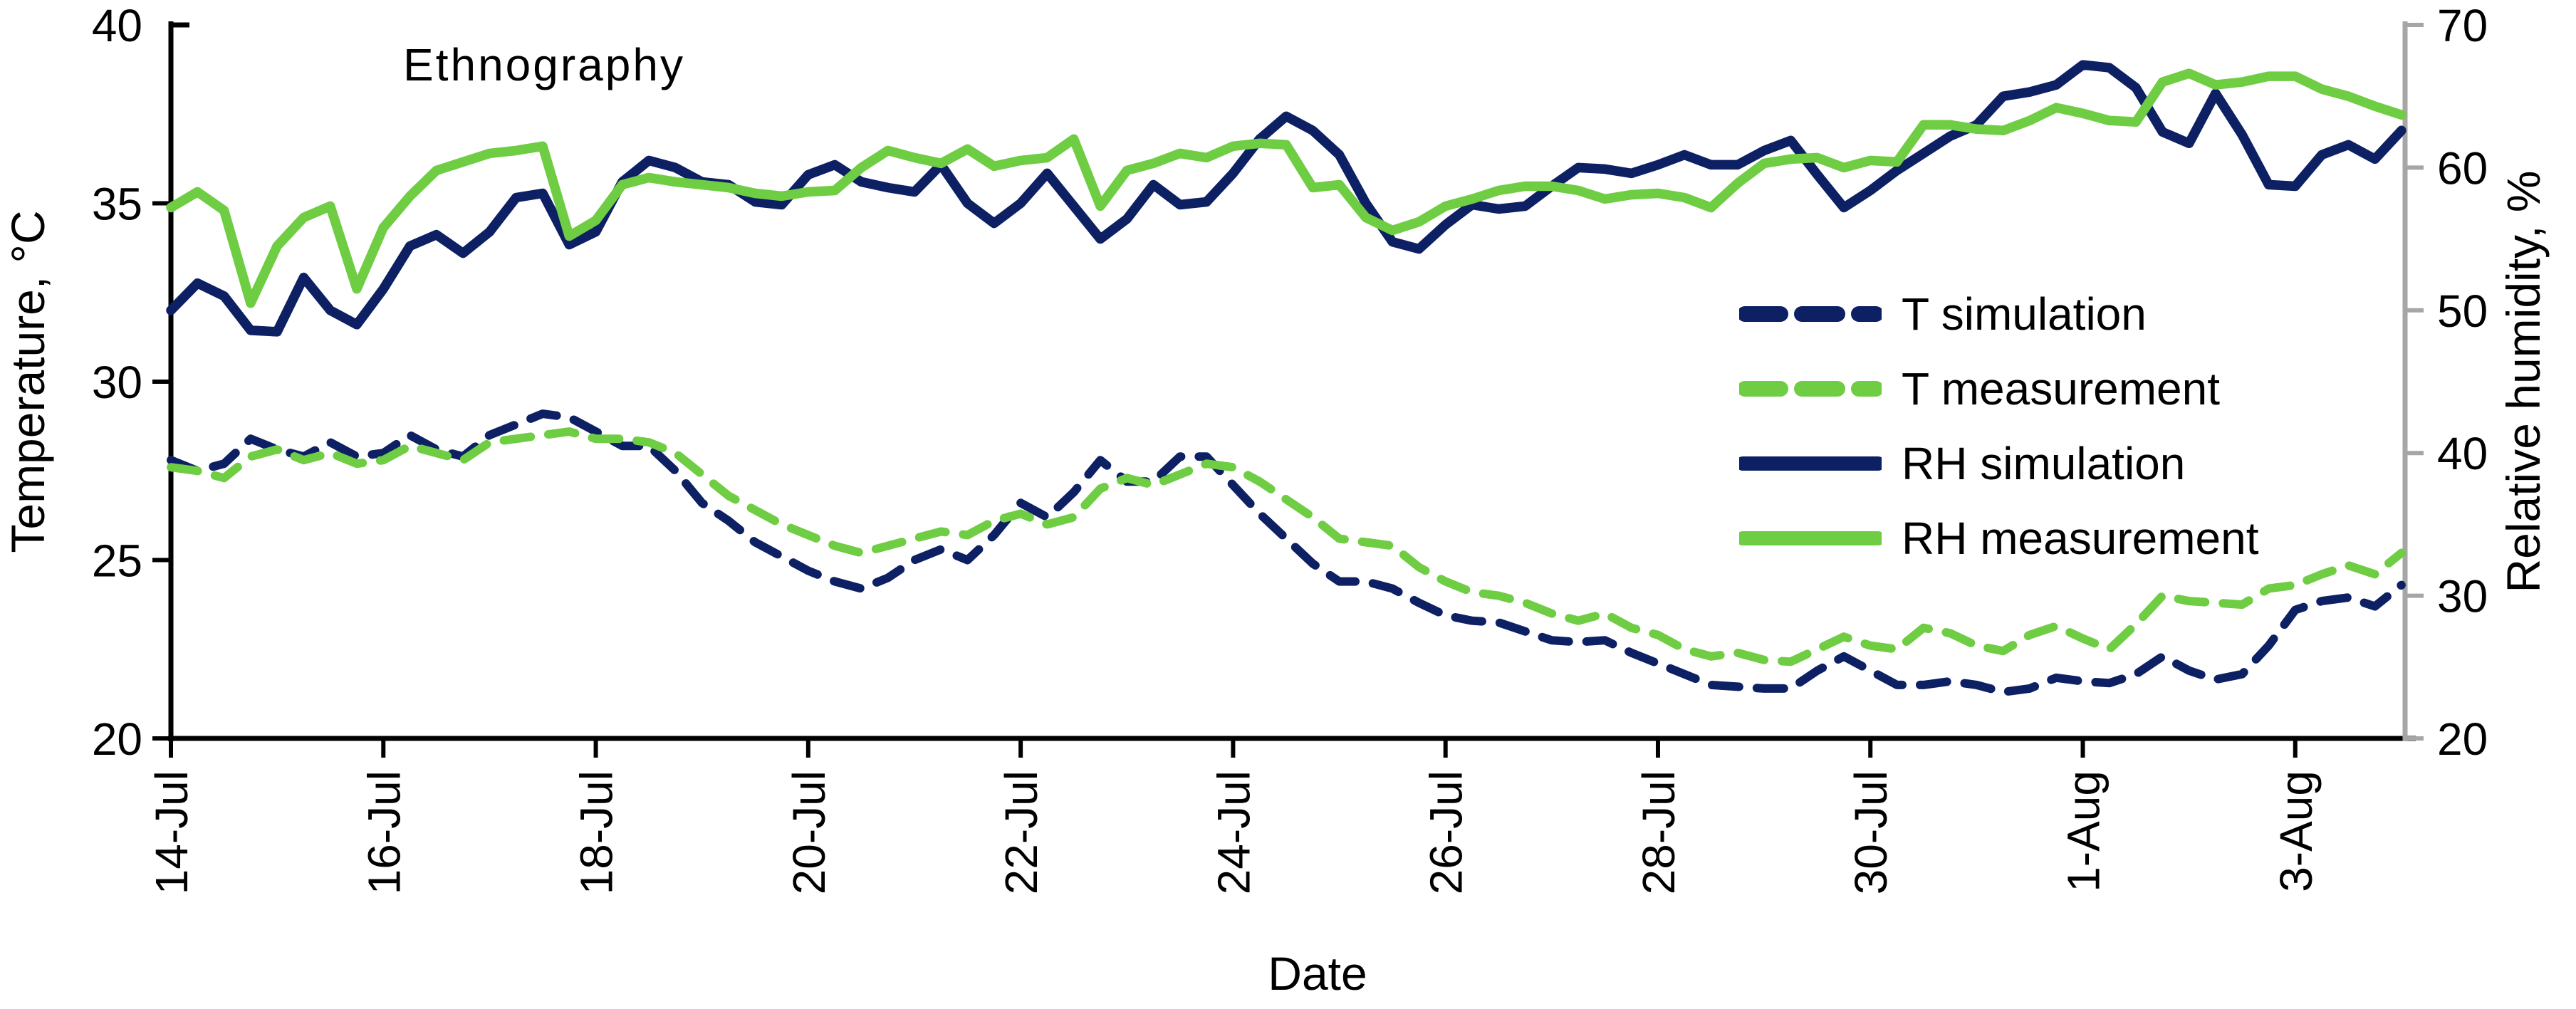 The height and width of the screenshot is (1009, 2576). What do you see at coordinates (27, 381) in the screenshot?
I see `y-axis-left-title: Temperature, °C` at bounding box center [27, 381].